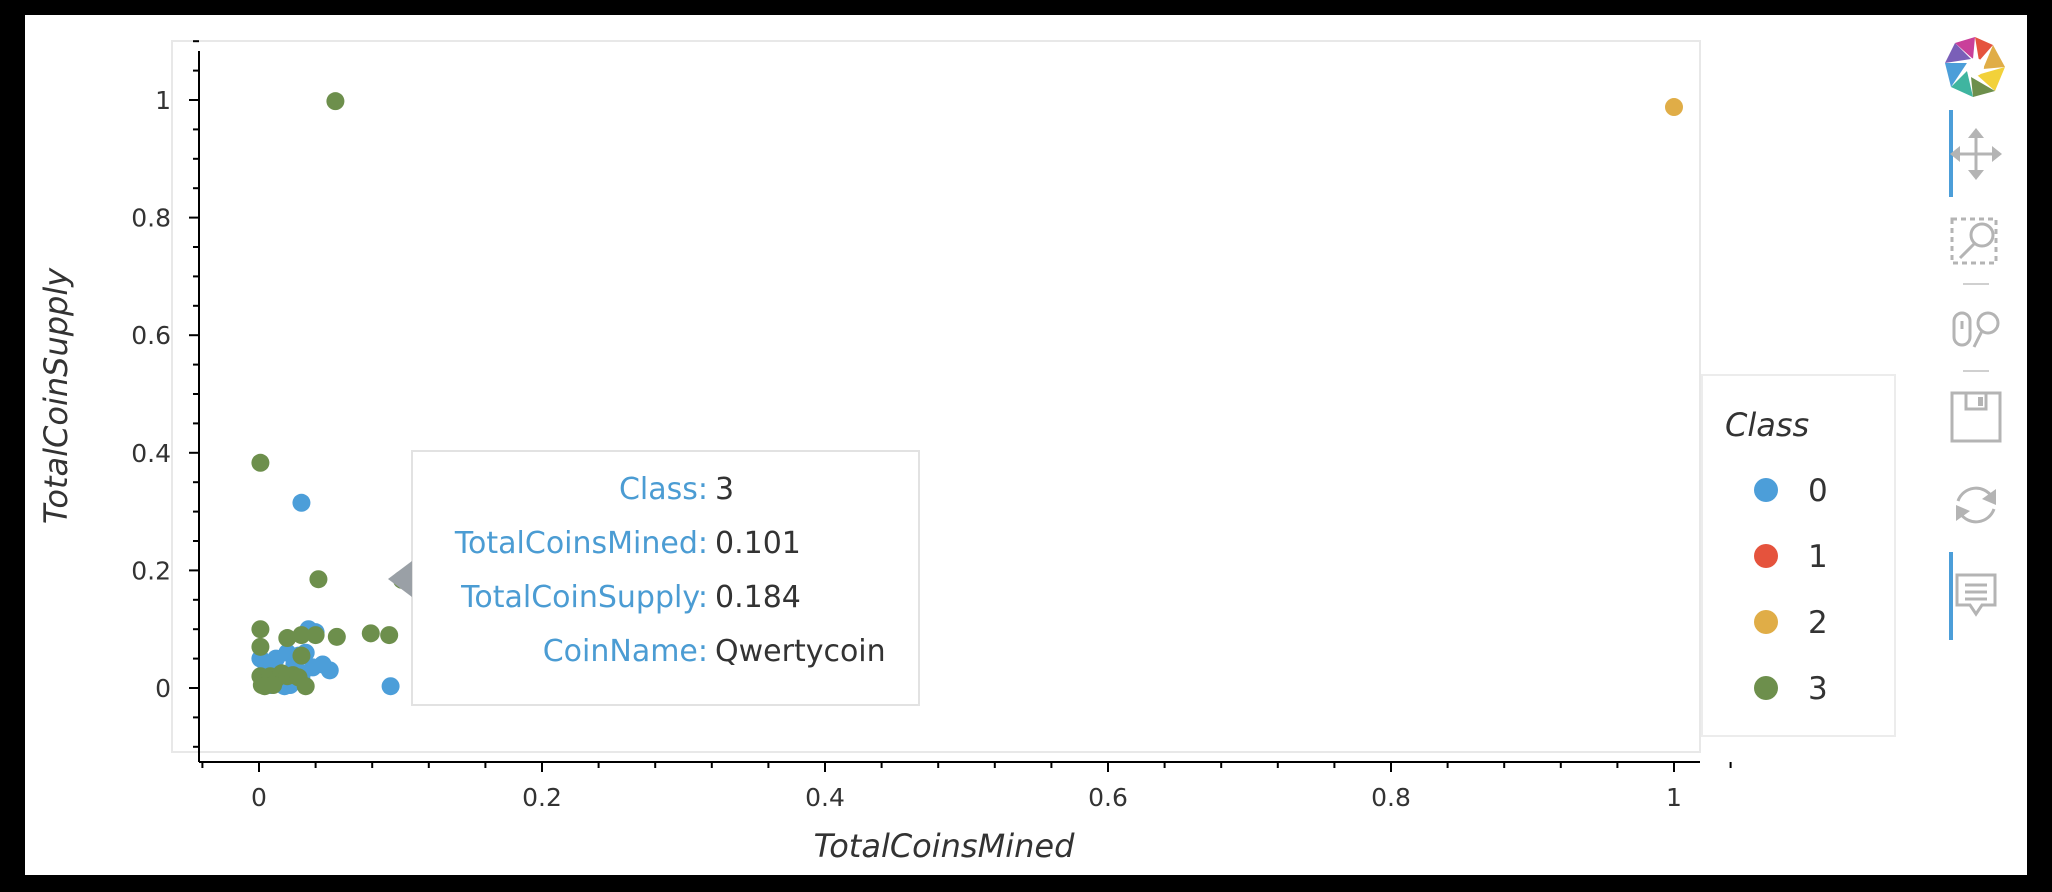  I want to click on legend: Class 0 1 2 3, so click(1798, 555).